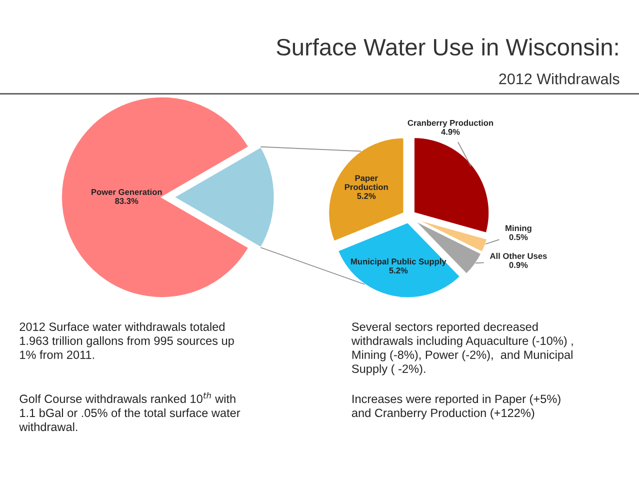  I want to click on slice-label: Paper Production, so click(366, 182).